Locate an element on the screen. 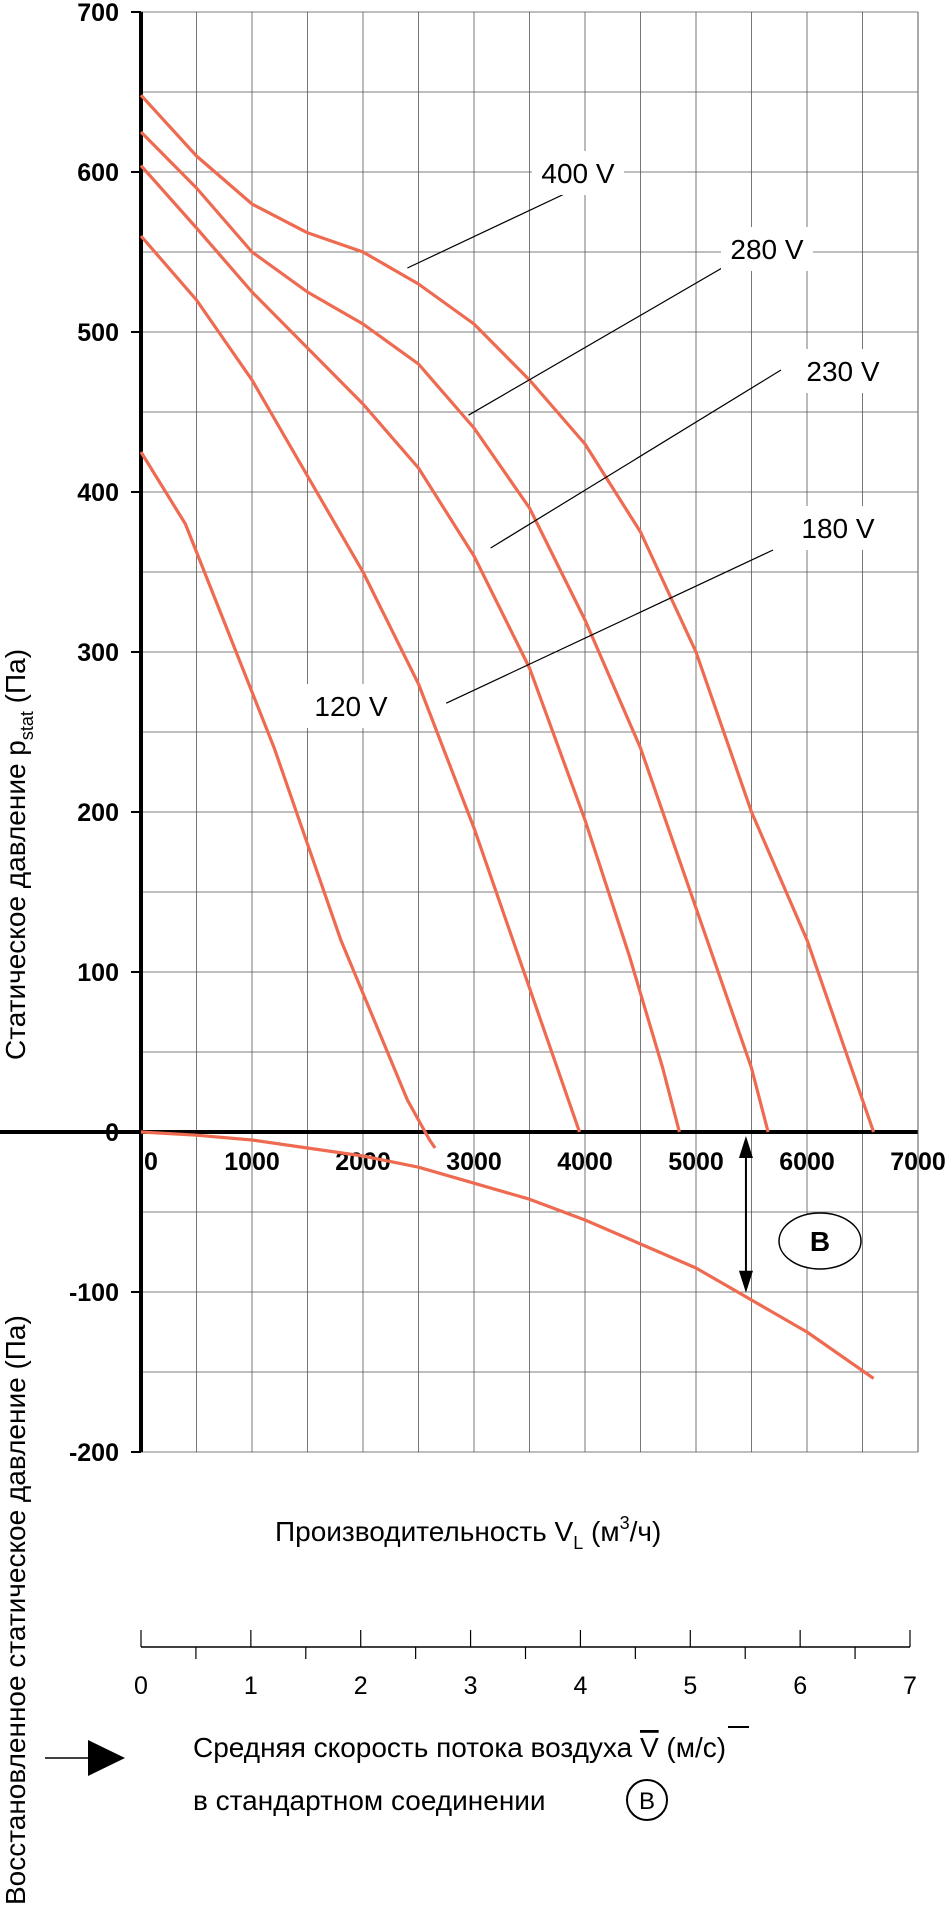 This screenshot has width=952, height=1907. marker-arrow-up is located at coordinates (745, 1147).